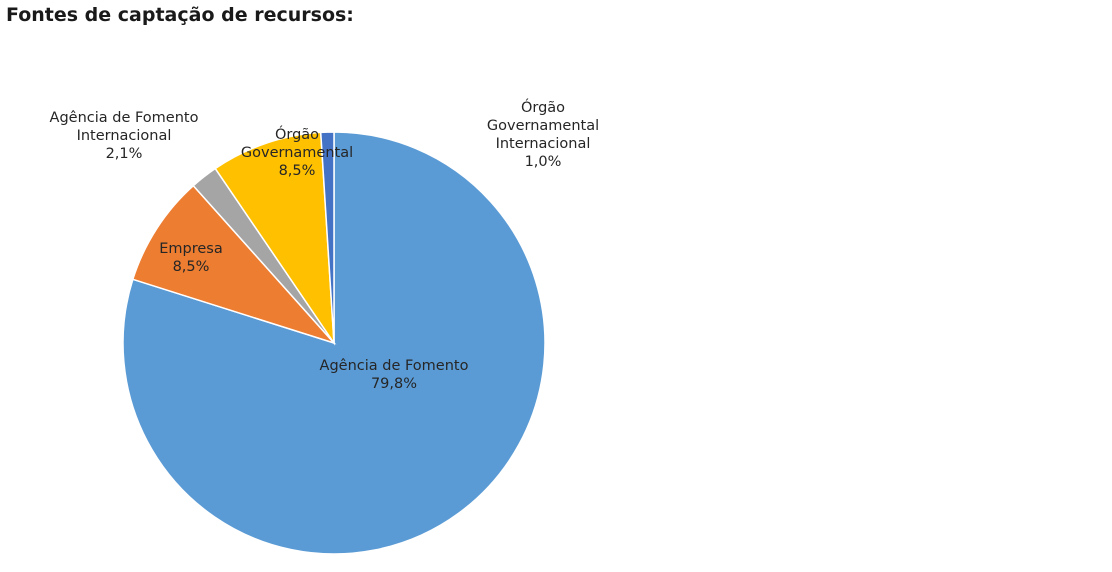  Describe the element at coordinates (191, 249) in the screenshot. I see `slice-label-line: Empresa` at that location.